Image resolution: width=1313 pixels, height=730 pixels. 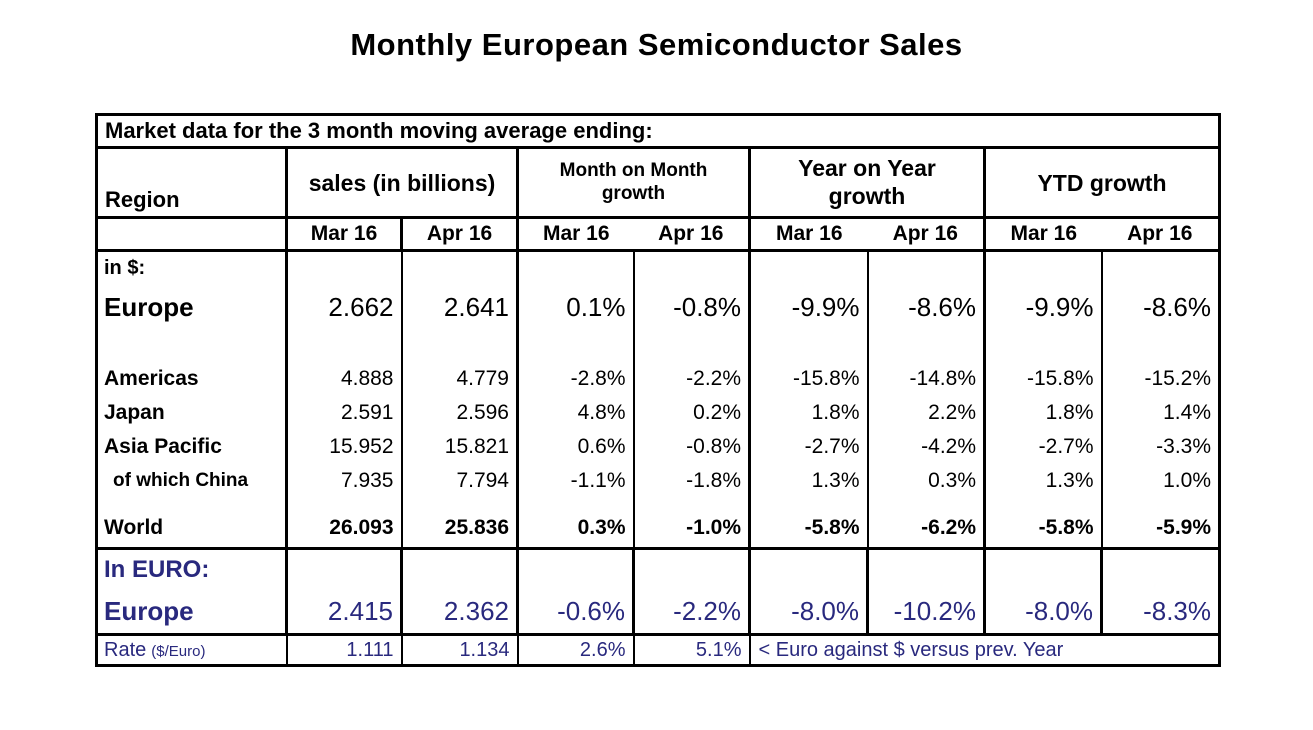 What do you see at coordinates (125, 267) in the screenshot?
I see `usd-section-label: in $:` at bounding box center [125, 267].